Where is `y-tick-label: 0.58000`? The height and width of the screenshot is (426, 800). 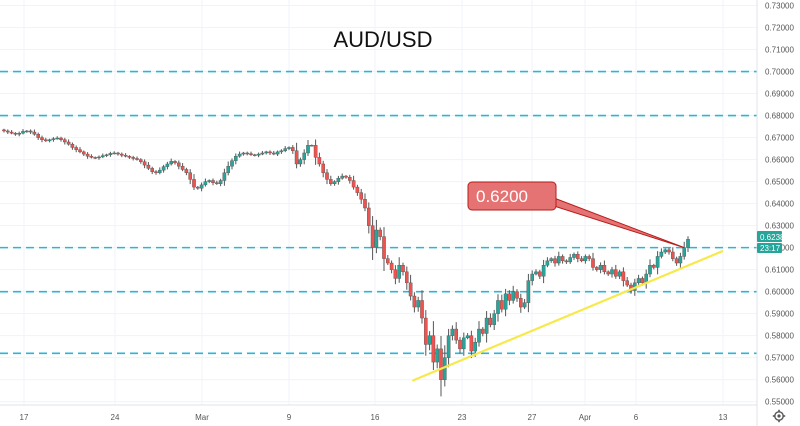 y-tick-label: 0.58000 is located at coordinates (779, 336).